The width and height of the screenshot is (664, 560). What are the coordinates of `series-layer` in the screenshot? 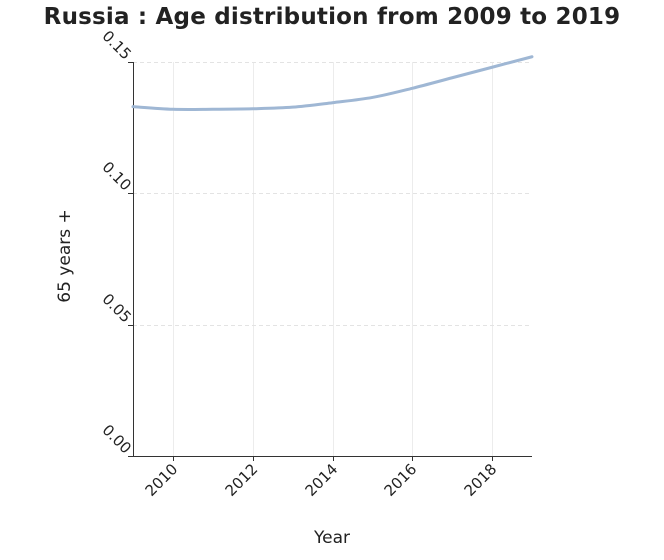 It's located at (332, 83).